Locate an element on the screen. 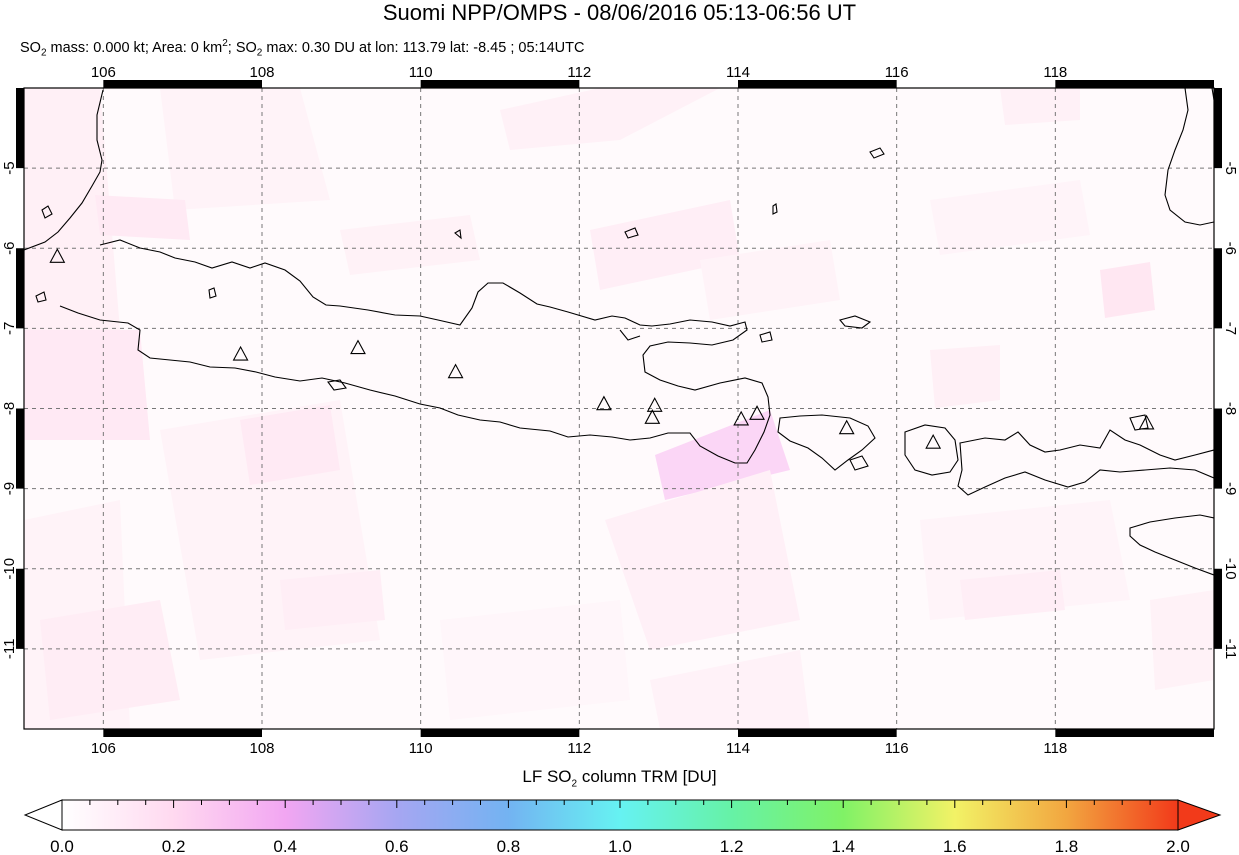  colorbar-tick-label: 0.4 is located at coordinates (285, 846).